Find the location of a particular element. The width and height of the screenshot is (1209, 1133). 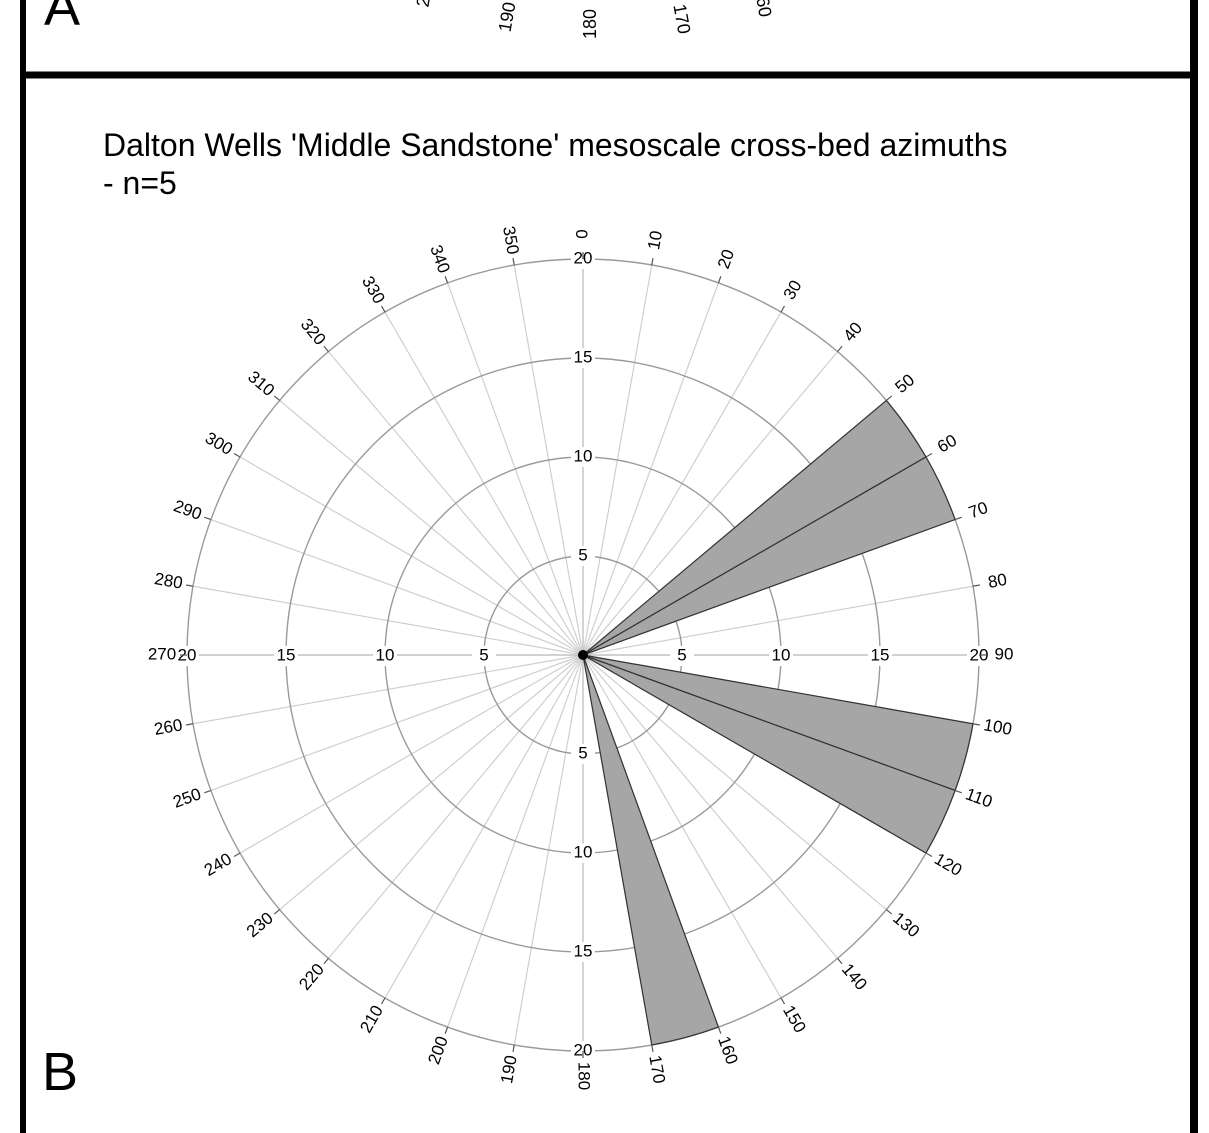

panel-a-tick-label: 20 is located at coordinates (424, 4).